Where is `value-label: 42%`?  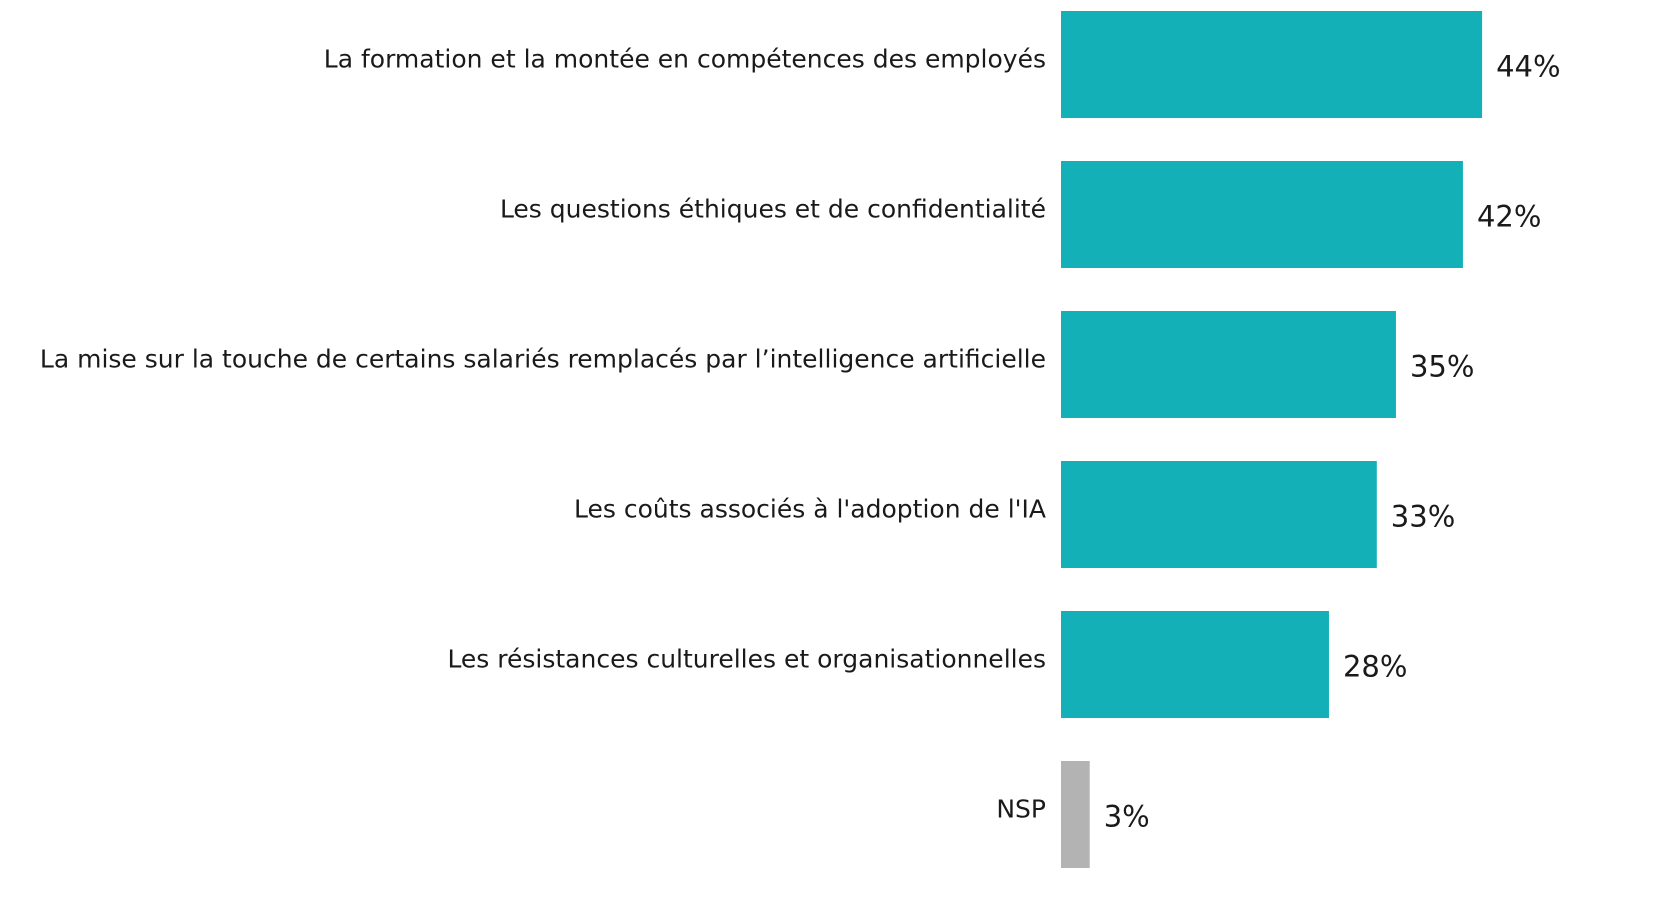 value-label: 42% is located at coordinates (1509, 217).